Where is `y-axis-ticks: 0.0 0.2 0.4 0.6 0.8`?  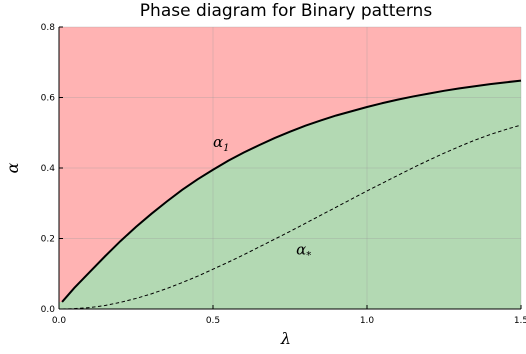
y-axis-ticks: 0.0 0.2 0.4 0.6 0.8 is located at coordinates (52, 169).